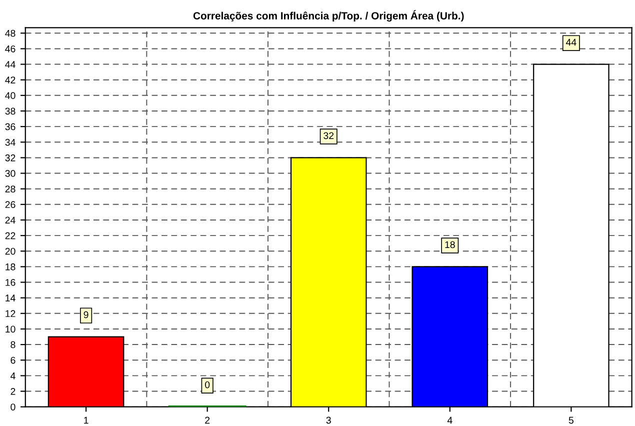 Image resolution: width=635 pixels, height=426 pixels. I want to click on y-tick-label: 0, so click(13, 407).